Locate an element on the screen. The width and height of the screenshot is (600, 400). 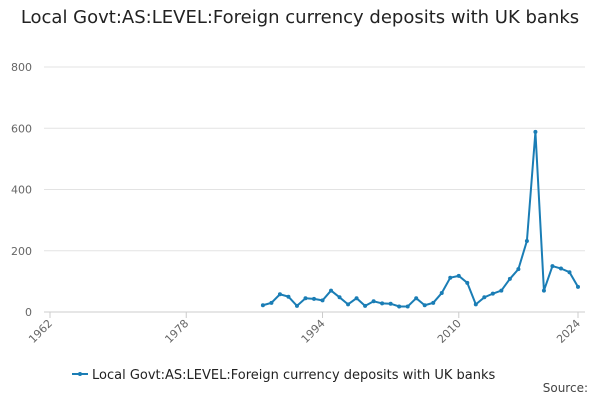
y-tick-label: 600 is located at coordinates (21, 128).